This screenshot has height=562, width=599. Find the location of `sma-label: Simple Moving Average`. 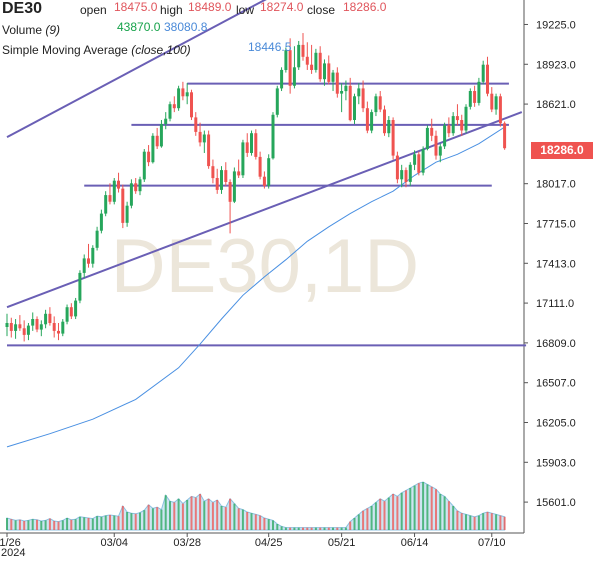

sma-label: Simple Moving Average is located at coordinates (65, 50).